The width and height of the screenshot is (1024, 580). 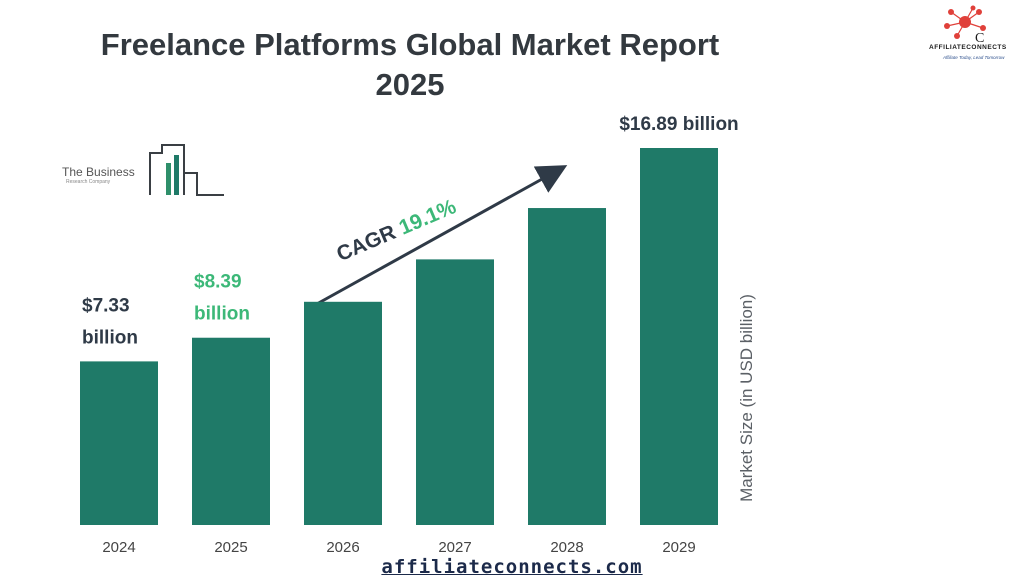 What do you see at coordinates (98, 172) in the screenshot?
I see `source-logo-text: The Business` at bounding box center [98, 172].